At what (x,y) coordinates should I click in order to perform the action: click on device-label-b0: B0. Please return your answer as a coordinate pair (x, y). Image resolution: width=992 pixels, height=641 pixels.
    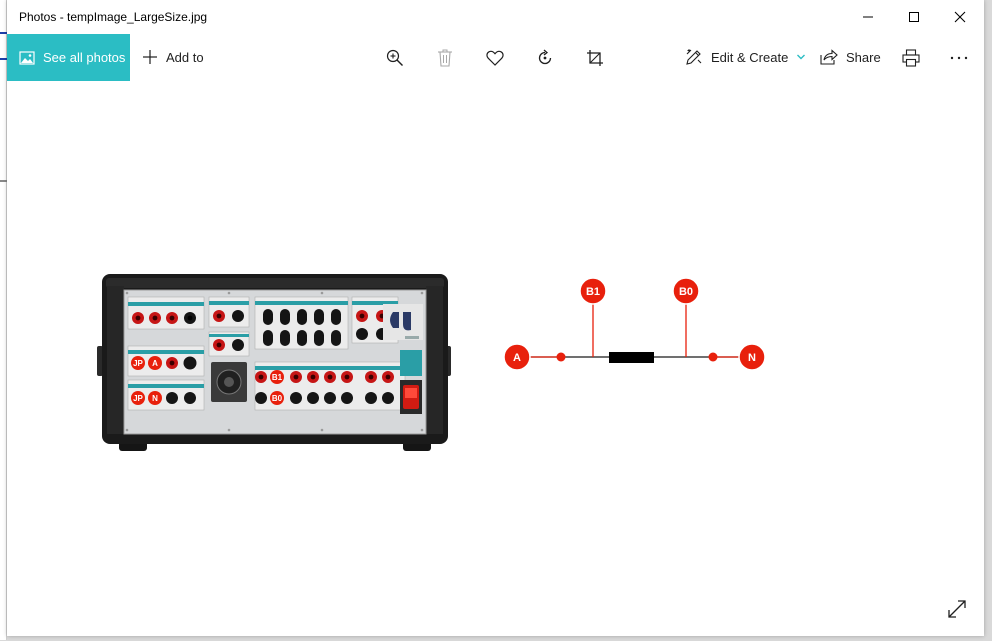
    Looking at the image, I should click on (277, 398).